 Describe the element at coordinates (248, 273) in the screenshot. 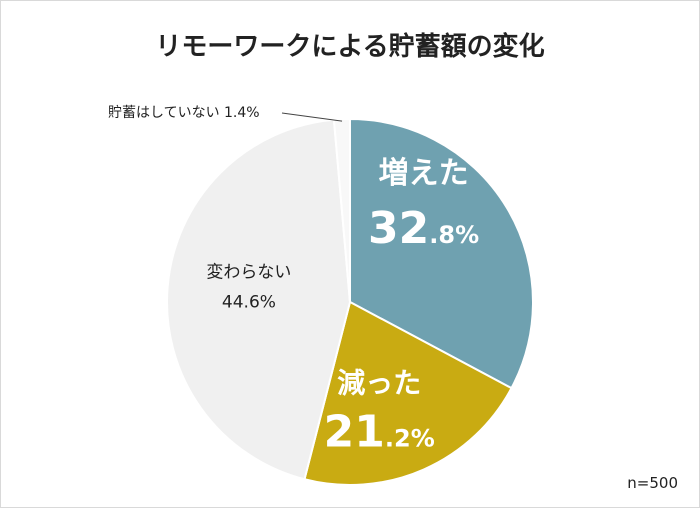

I see `label-unchanged: 変わらない` at that location.